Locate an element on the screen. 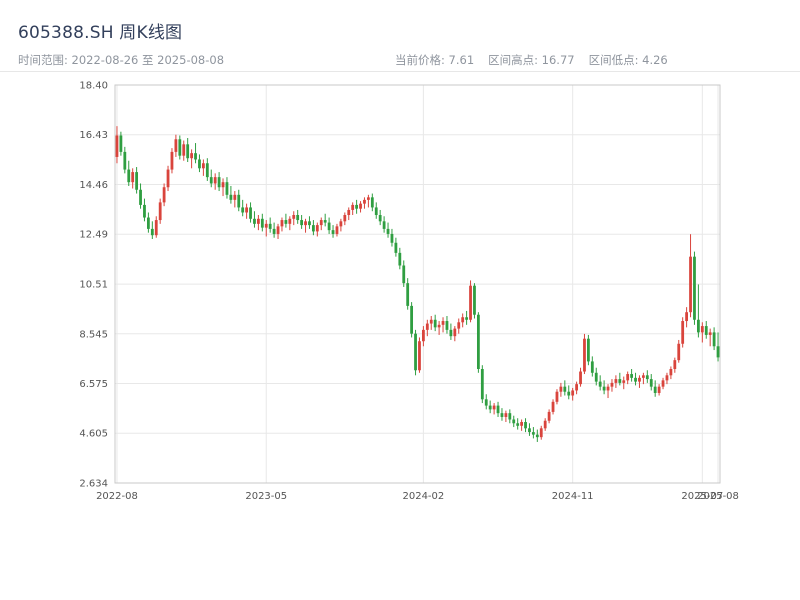  range-low-label: 区间低点: 4.26 is located at coordinates (628, 60).